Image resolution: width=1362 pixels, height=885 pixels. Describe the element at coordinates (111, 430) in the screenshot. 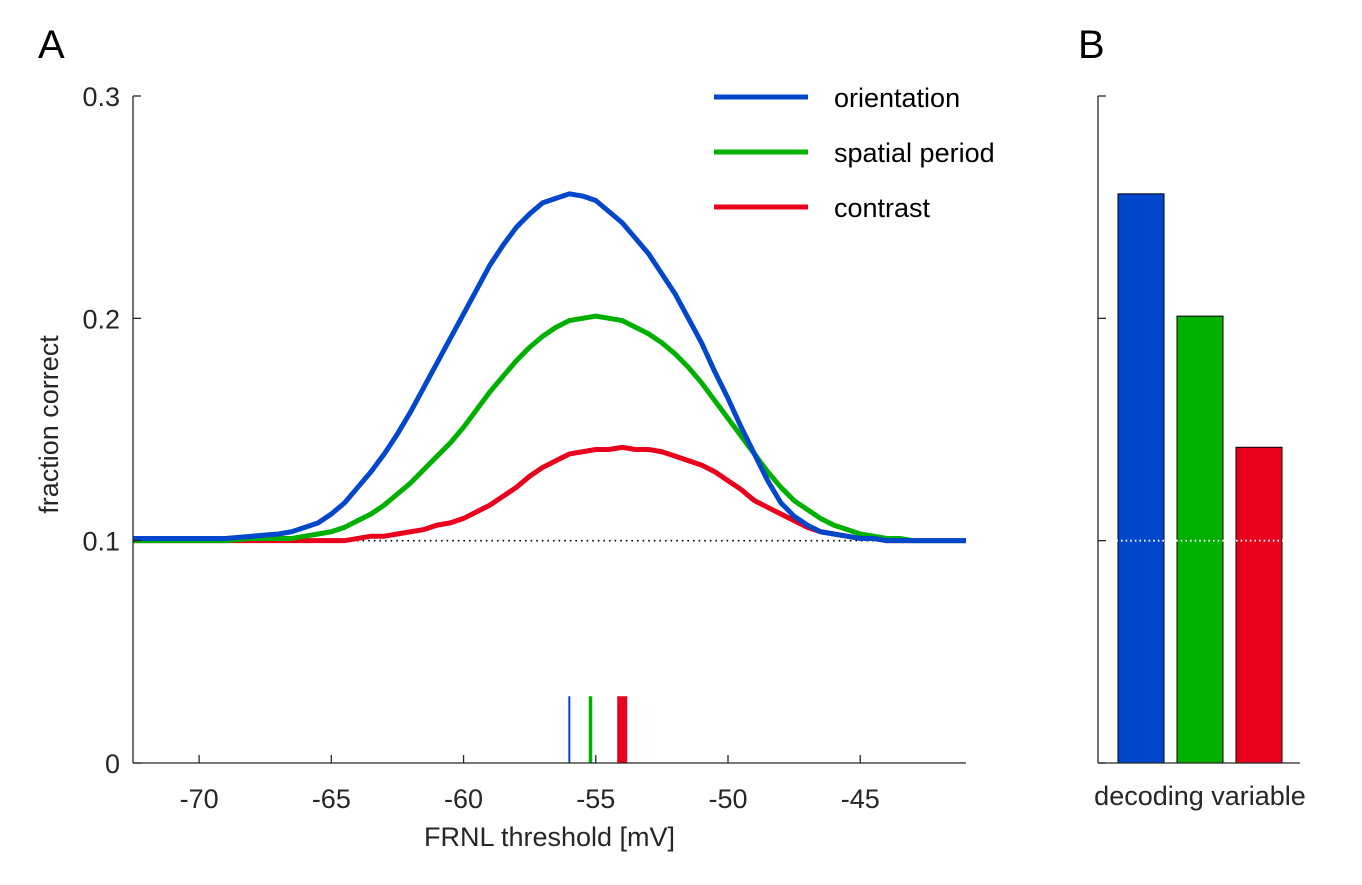

I see `y-axis-ticks: 0 0.1 0.2 0.3` at that location.